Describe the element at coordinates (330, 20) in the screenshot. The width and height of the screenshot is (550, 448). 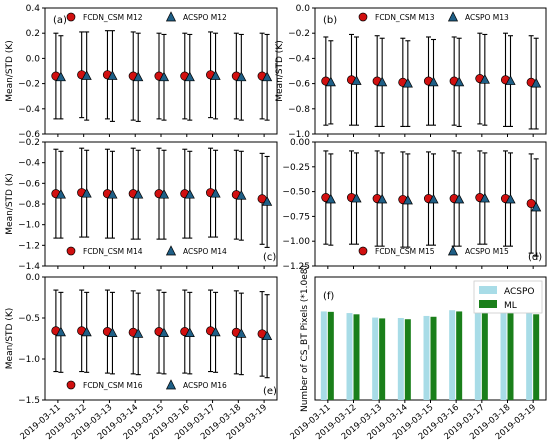
I see `panel-label: (b)` at that location.